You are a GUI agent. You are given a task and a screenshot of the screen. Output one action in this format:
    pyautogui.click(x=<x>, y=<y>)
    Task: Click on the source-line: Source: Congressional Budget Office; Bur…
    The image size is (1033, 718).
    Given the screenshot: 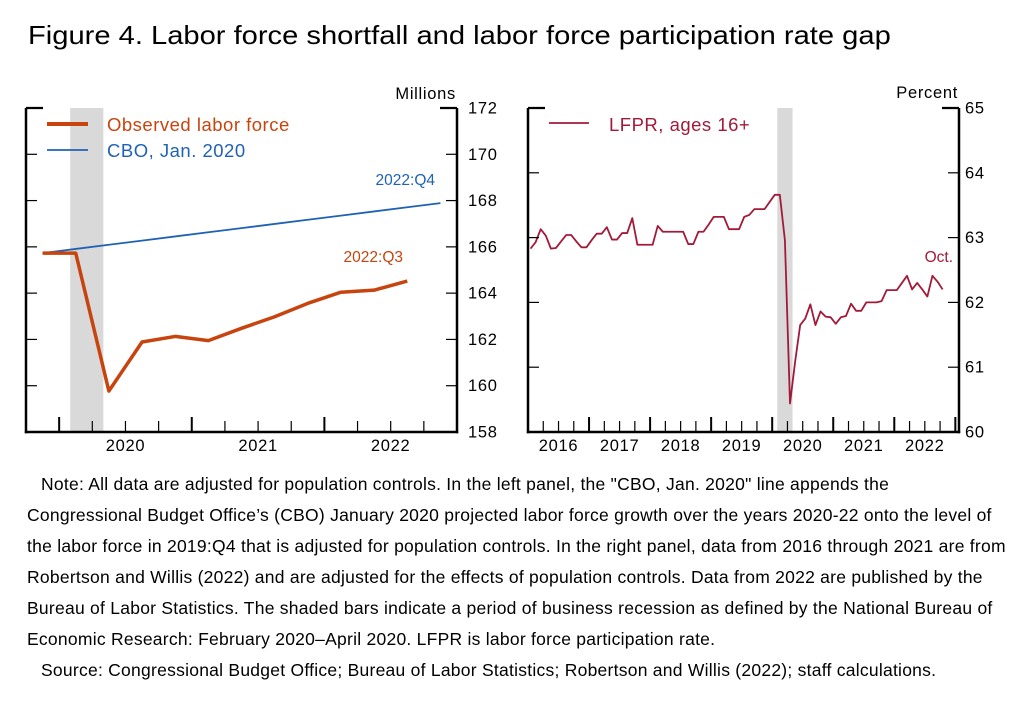 What is the action you would take?
    pyautogui.click(x=489, y=670)
    